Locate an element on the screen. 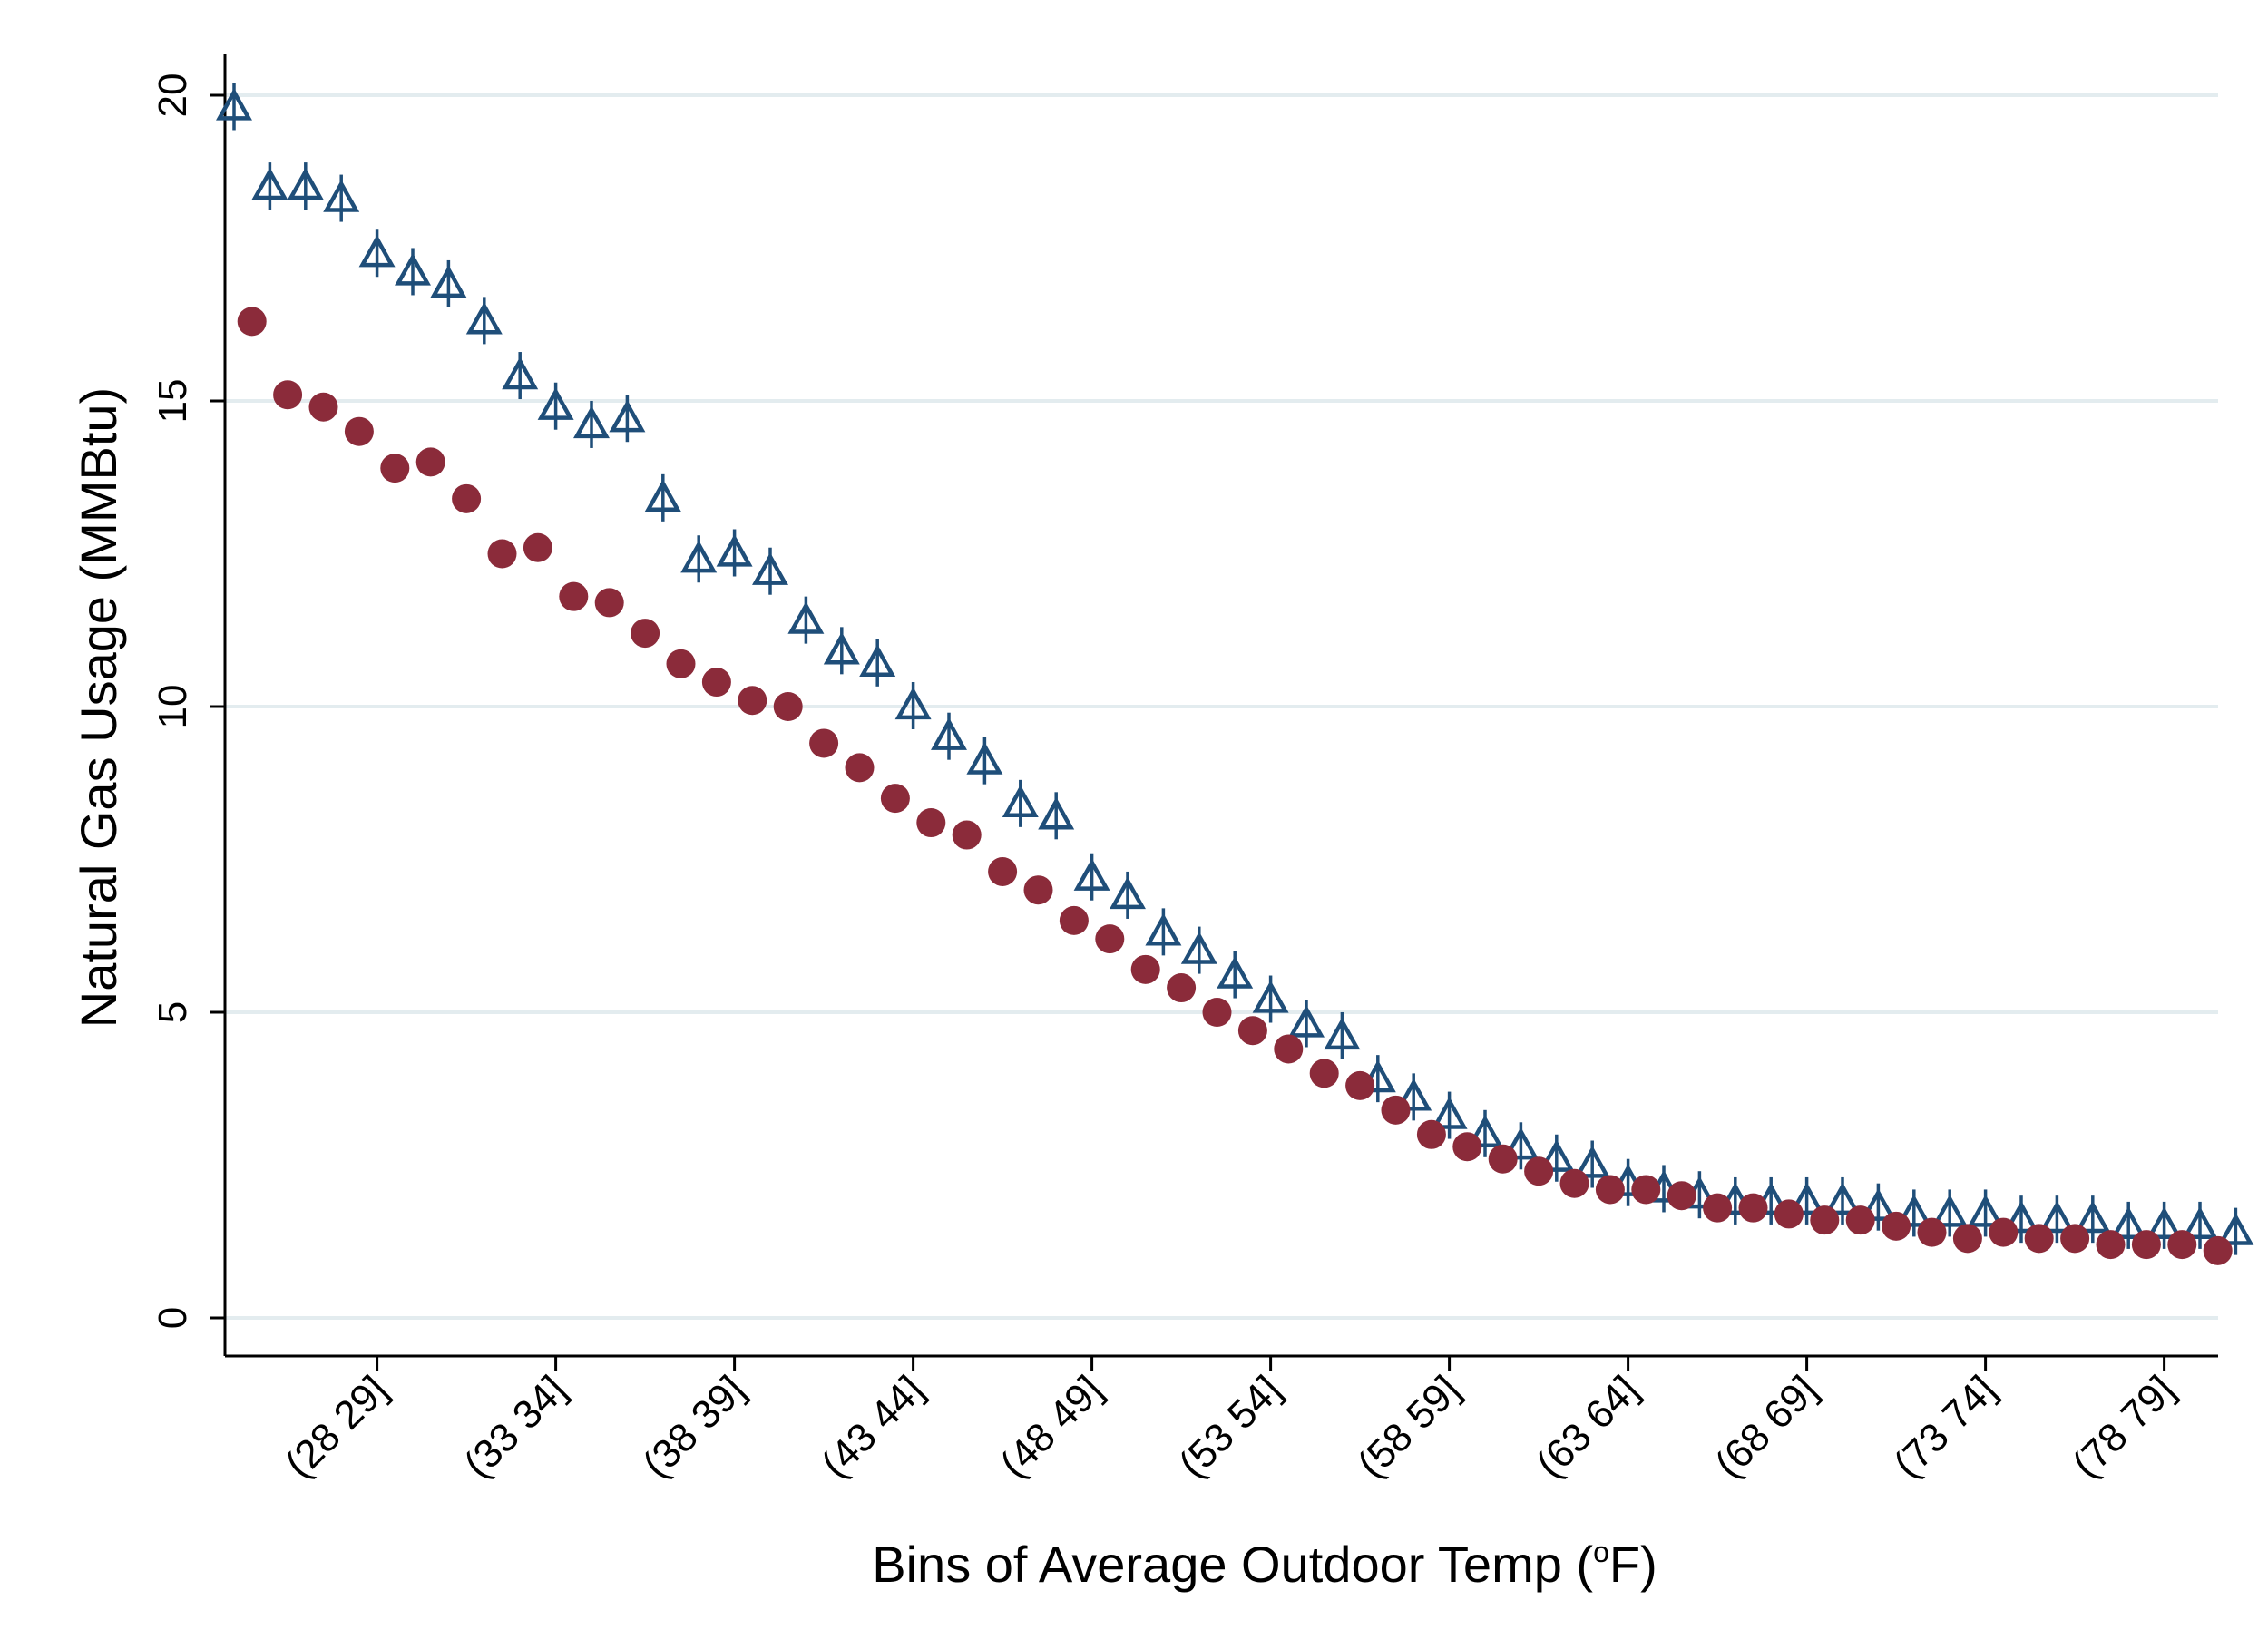 The width and height of the screenshot is (2268, 1649). x-axis-title: Bins of Average Outdoor Temp (oF) is located at coordinates (1265, 1565).